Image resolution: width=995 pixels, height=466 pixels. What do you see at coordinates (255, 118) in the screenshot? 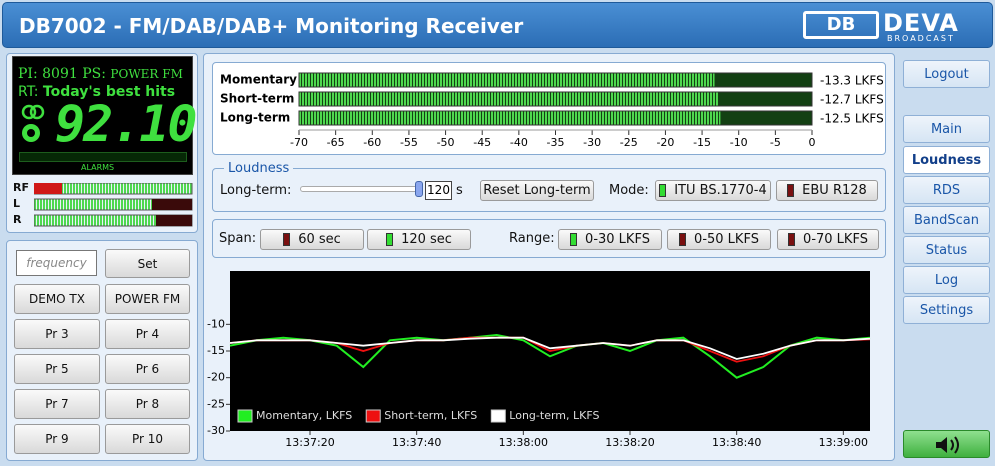
I see `category-label: Long-term` at bounding box center [255, 118].